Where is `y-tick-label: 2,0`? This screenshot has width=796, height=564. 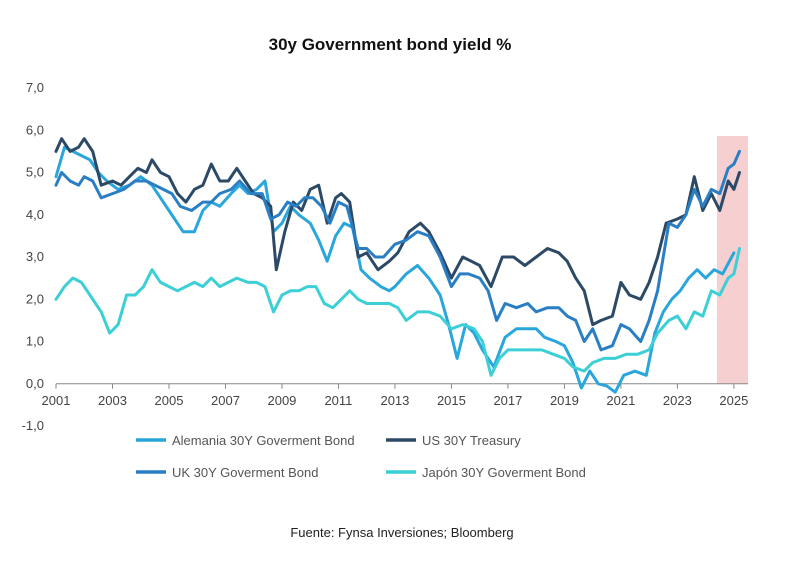
y-tick-label: 2,0 is located at coordinates (35, 298).